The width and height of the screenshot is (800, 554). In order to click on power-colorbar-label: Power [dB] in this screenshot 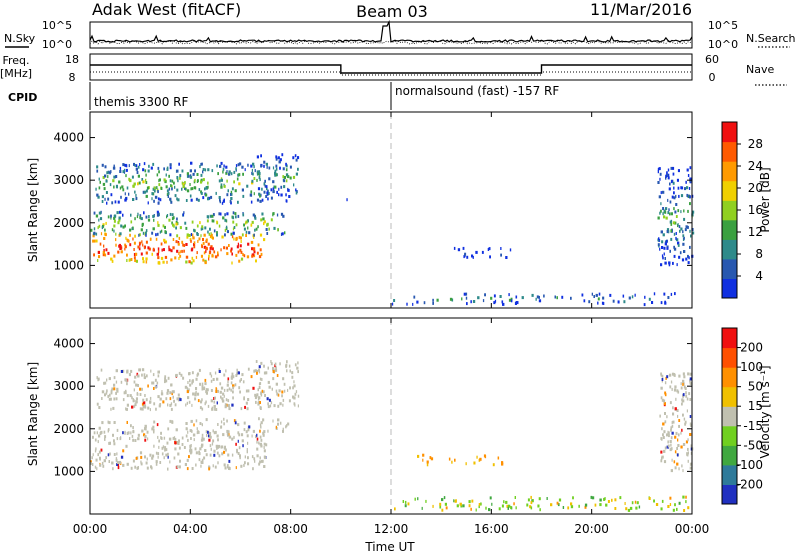, I will do `click(765, 199)`.